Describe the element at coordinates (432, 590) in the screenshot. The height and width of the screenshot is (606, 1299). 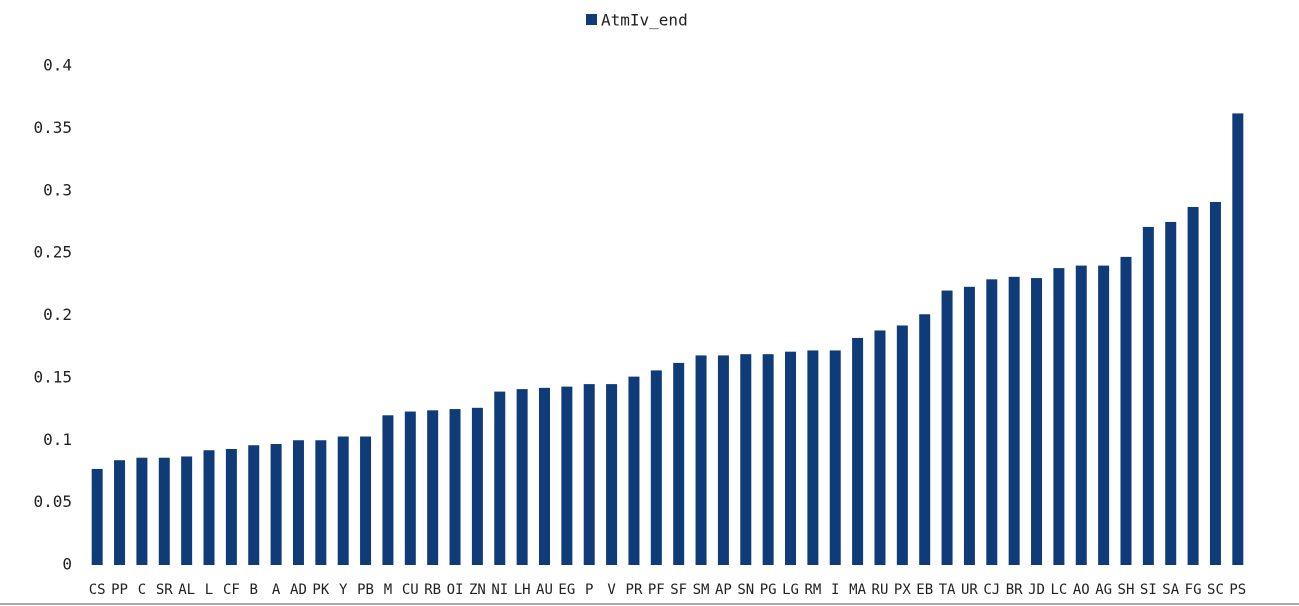
I see `x-tick-label: RB` at that location.